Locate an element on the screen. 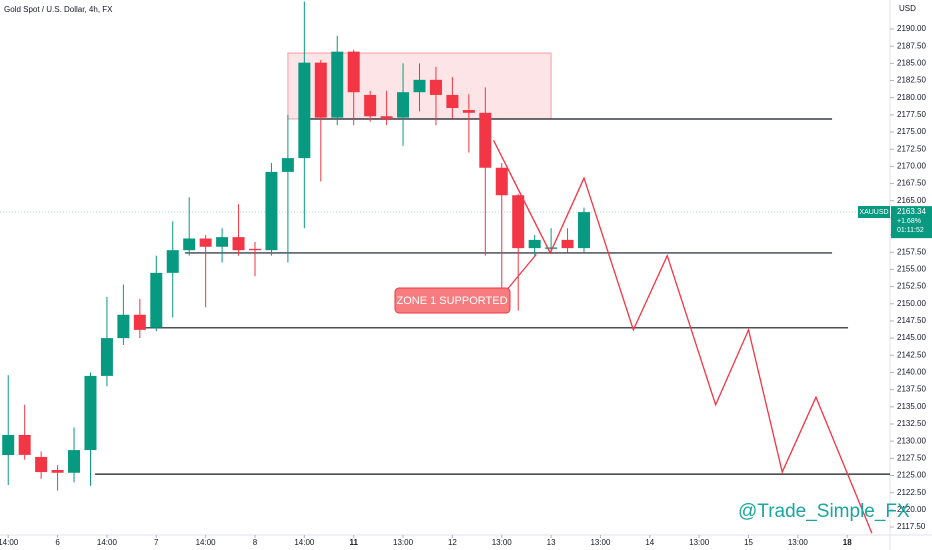 The width and height of the screenshot is (932, 550). x-tick-label: 11 is located at coordinates (353, 542).